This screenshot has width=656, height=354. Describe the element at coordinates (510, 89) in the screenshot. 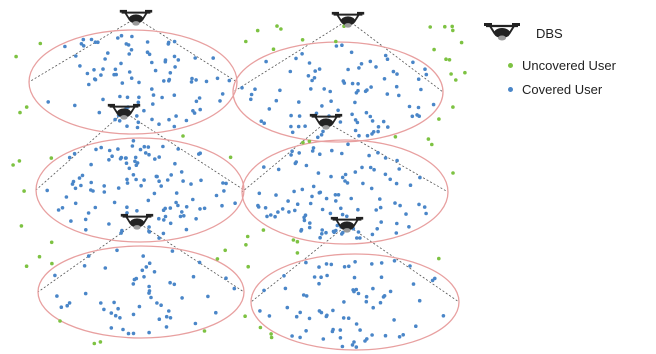

I see `covered-user-dot-icon` at that location.